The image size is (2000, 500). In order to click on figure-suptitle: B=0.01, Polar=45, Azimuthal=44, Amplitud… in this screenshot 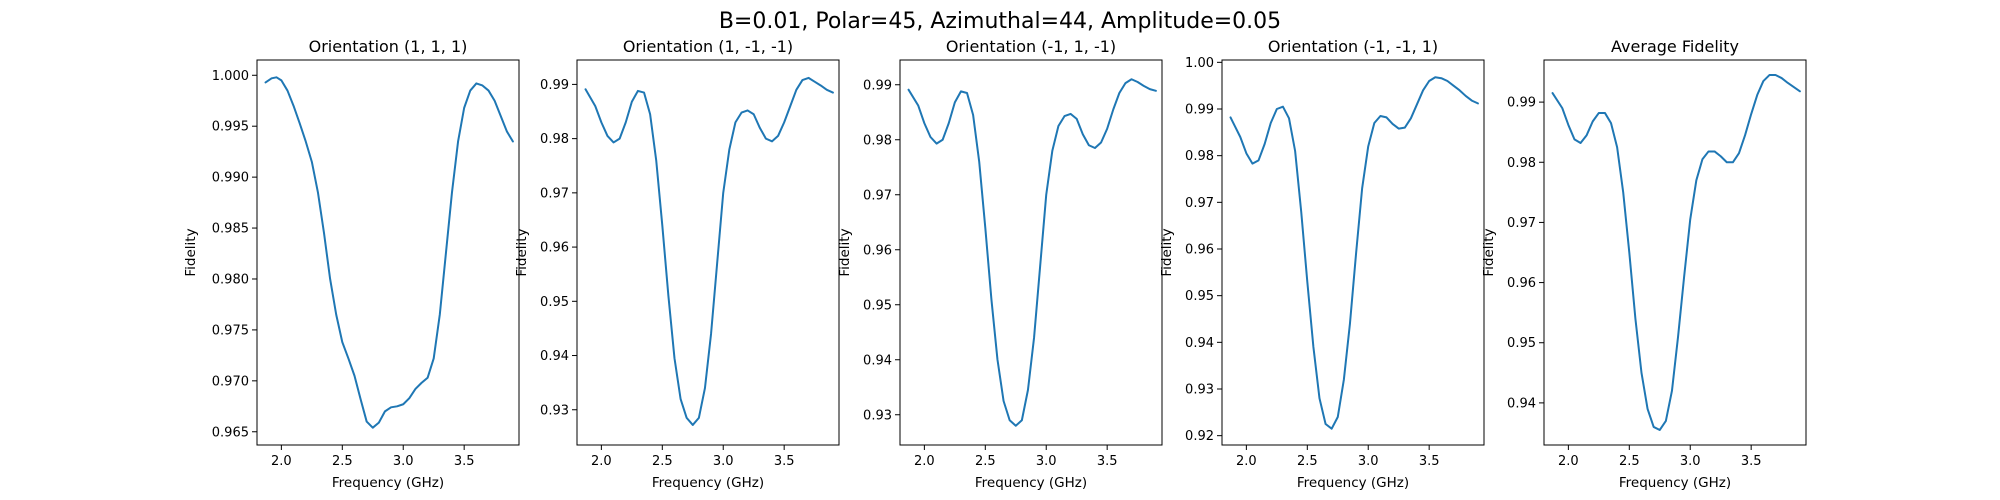, I will do `click(1000, 21)`.